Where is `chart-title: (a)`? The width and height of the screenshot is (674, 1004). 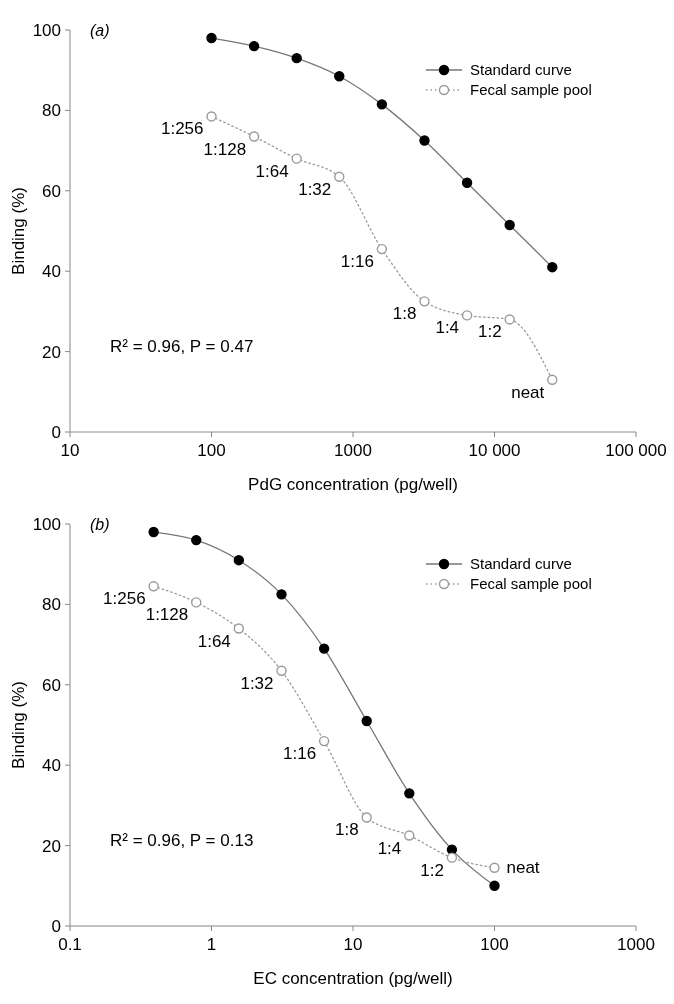 chart-title: (a) is located at coordinates (100, 30).